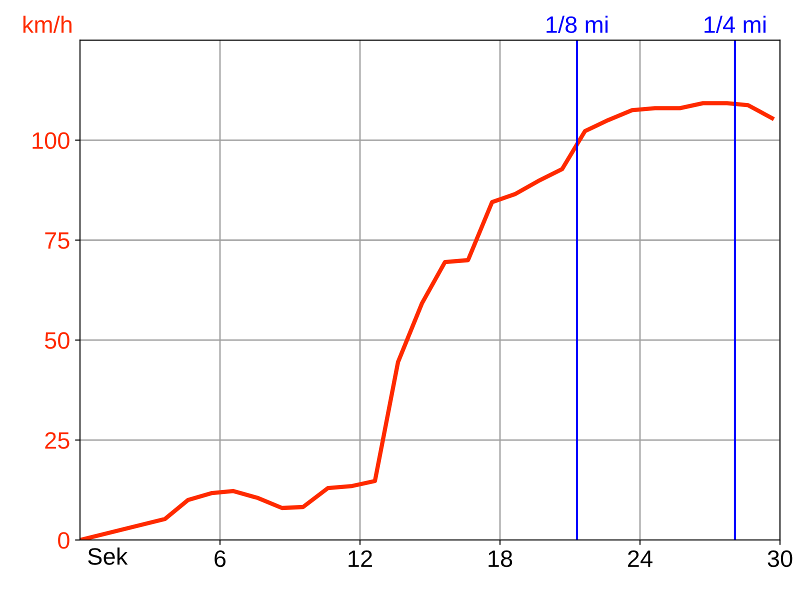 The height and width of the screenshot is (600, 800). What do you see at coordinates (577, 25) in the screenshot?
I see `ref-line-label: 1/8 mi` at bounding box center [577, 25].